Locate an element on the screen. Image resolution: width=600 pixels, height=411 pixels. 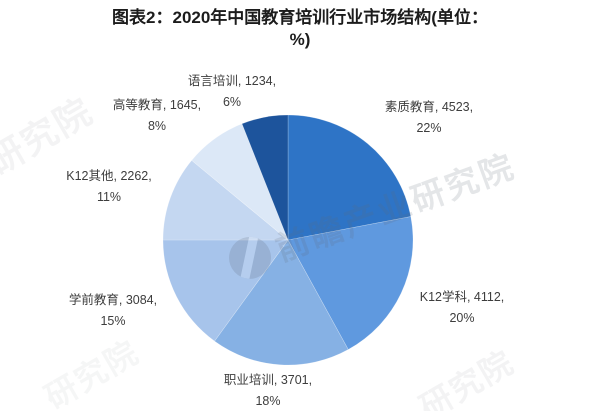
pie-slice-语言培训 is located at coordinates (265, 177).